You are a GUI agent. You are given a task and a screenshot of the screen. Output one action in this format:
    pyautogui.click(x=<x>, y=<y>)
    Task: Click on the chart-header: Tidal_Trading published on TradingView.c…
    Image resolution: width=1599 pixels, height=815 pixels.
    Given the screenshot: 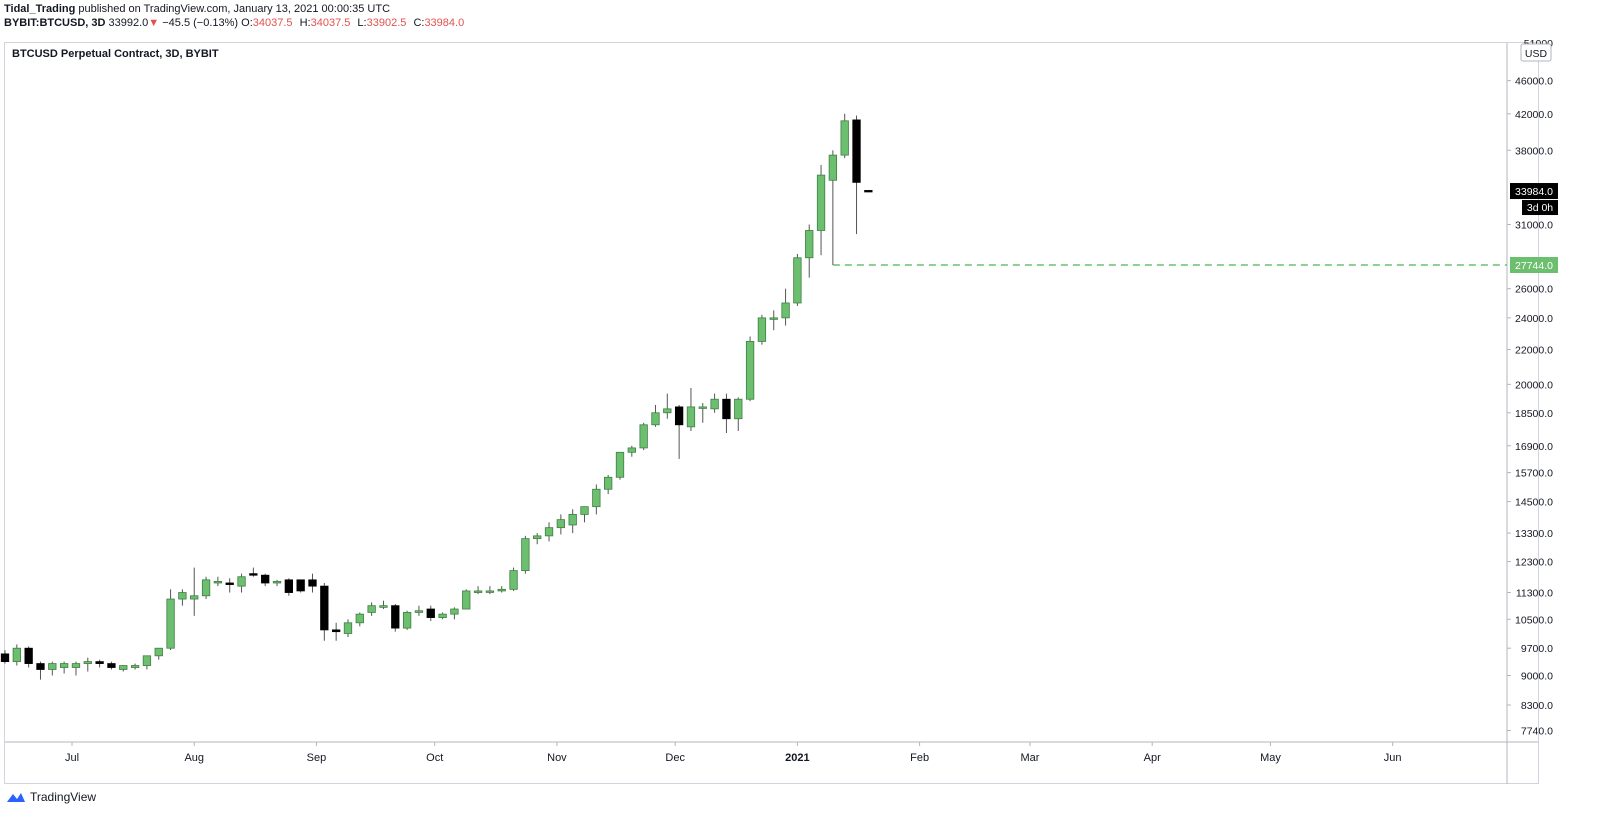 What is the action you would take?
    pyautogui.click(x=236, y=16)
    